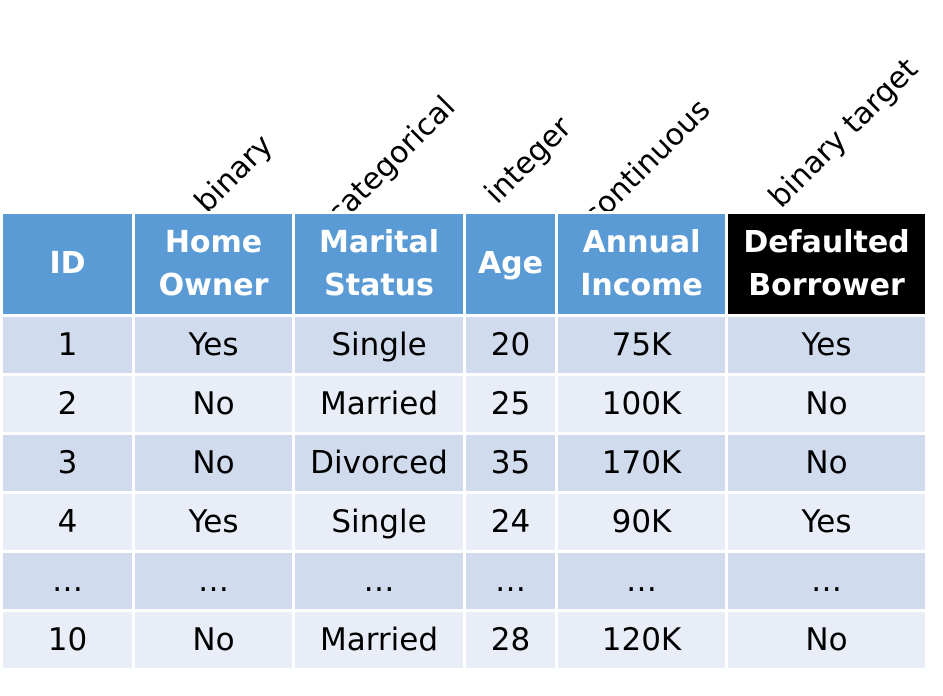  What do you see at coordinates (379, 463) in the screenshot?
I see `cell-marital-status: Divorced` at bounding box center [379, 463].